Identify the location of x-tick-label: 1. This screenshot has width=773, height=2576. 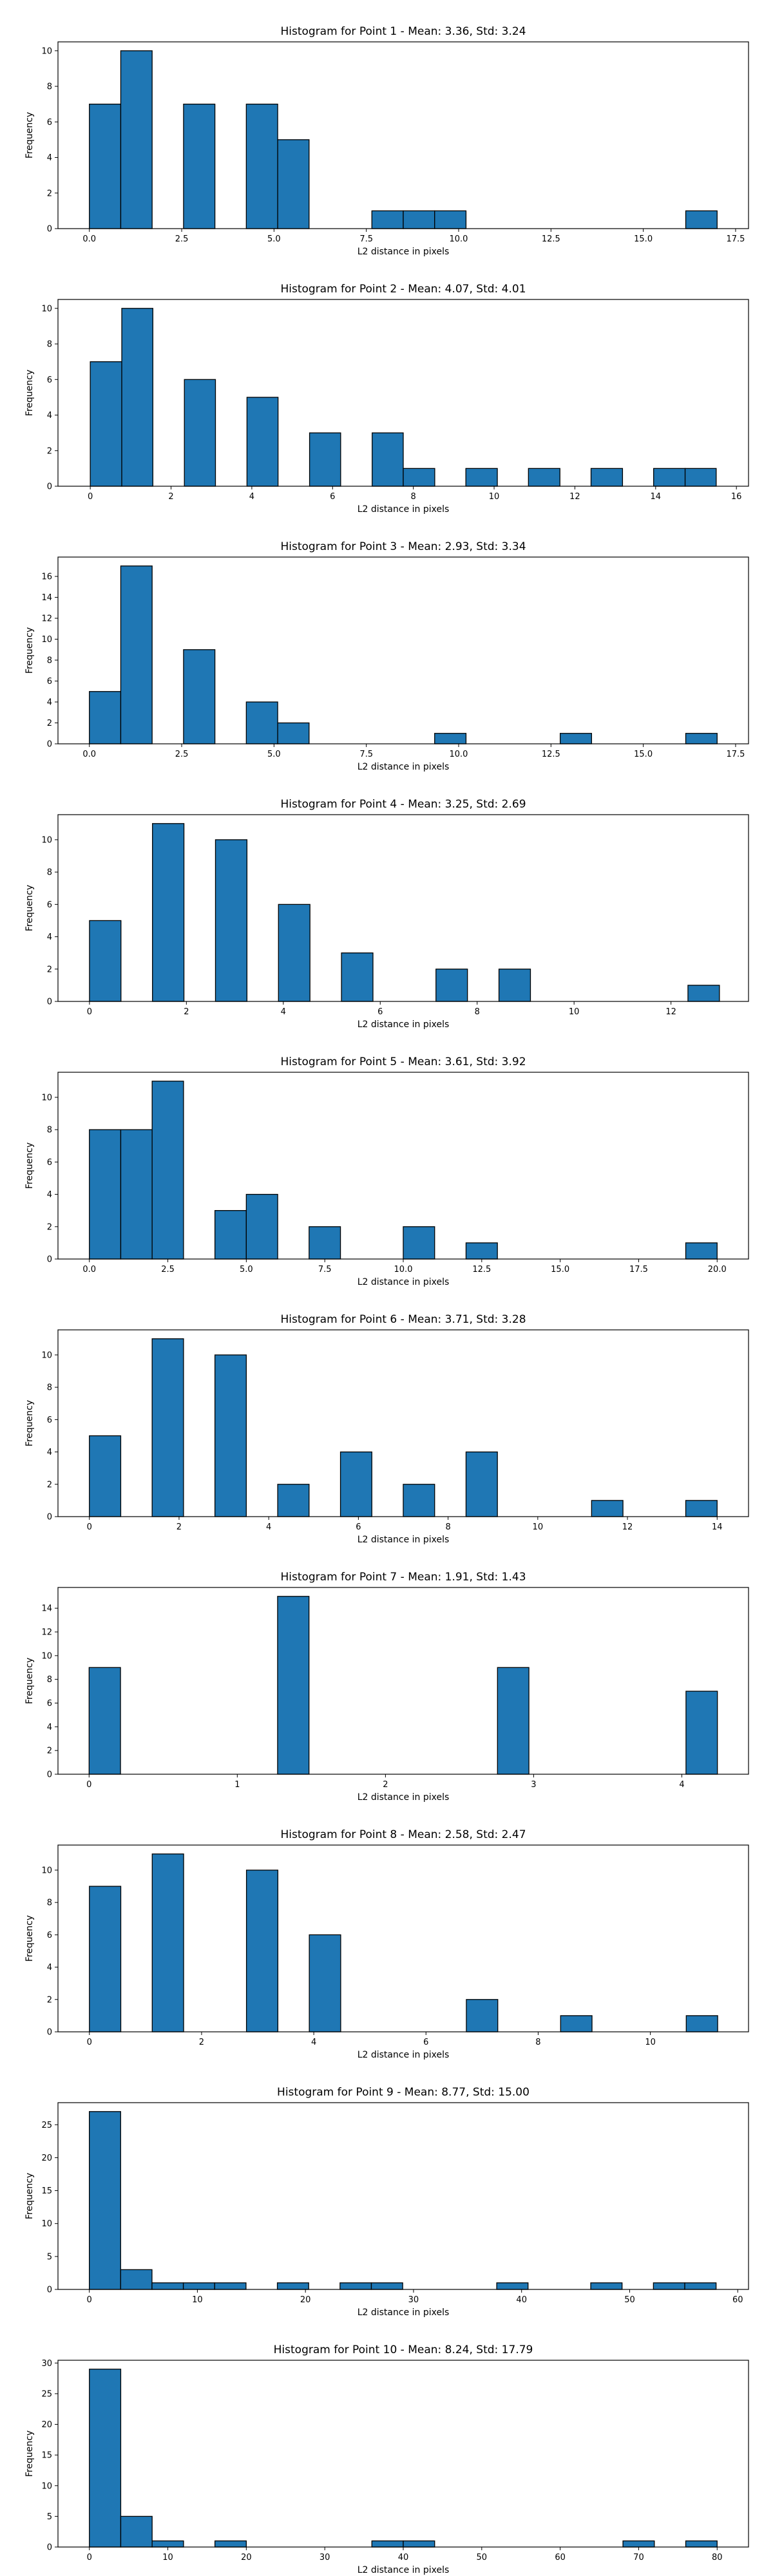
(237, 1785).